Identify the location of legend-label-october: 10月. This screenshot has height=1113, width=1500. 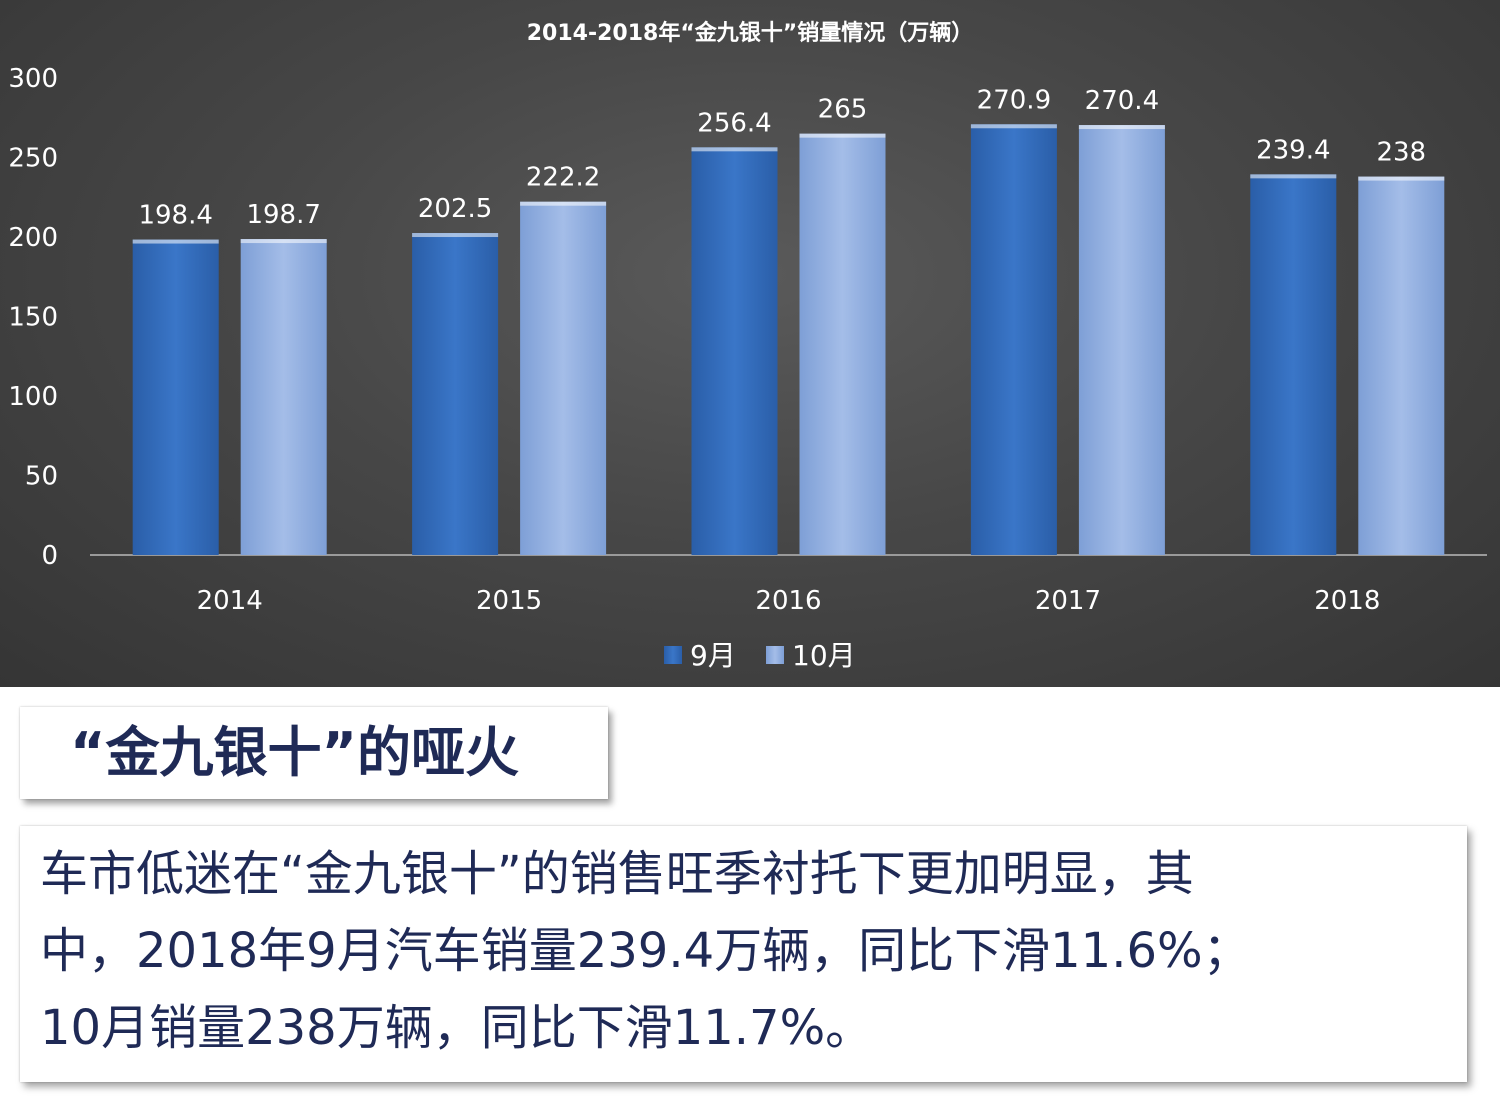
(824, 655).